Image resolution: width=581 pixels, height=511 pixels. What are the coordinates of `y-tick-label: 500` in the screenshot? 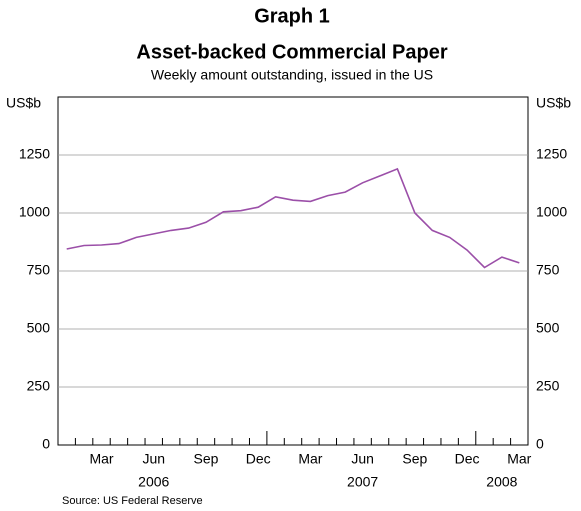 It's located at (39, 328).